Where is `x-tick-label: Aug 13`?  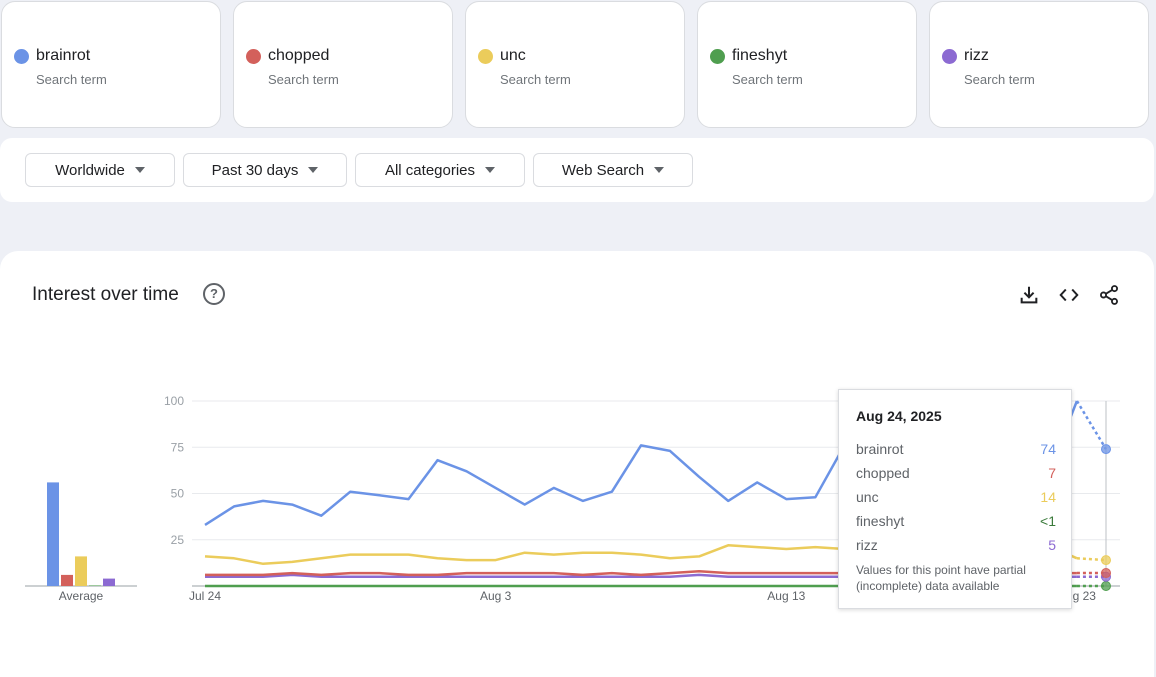
x-tick-label: Aug 13 is located at coordinates (786, 596).